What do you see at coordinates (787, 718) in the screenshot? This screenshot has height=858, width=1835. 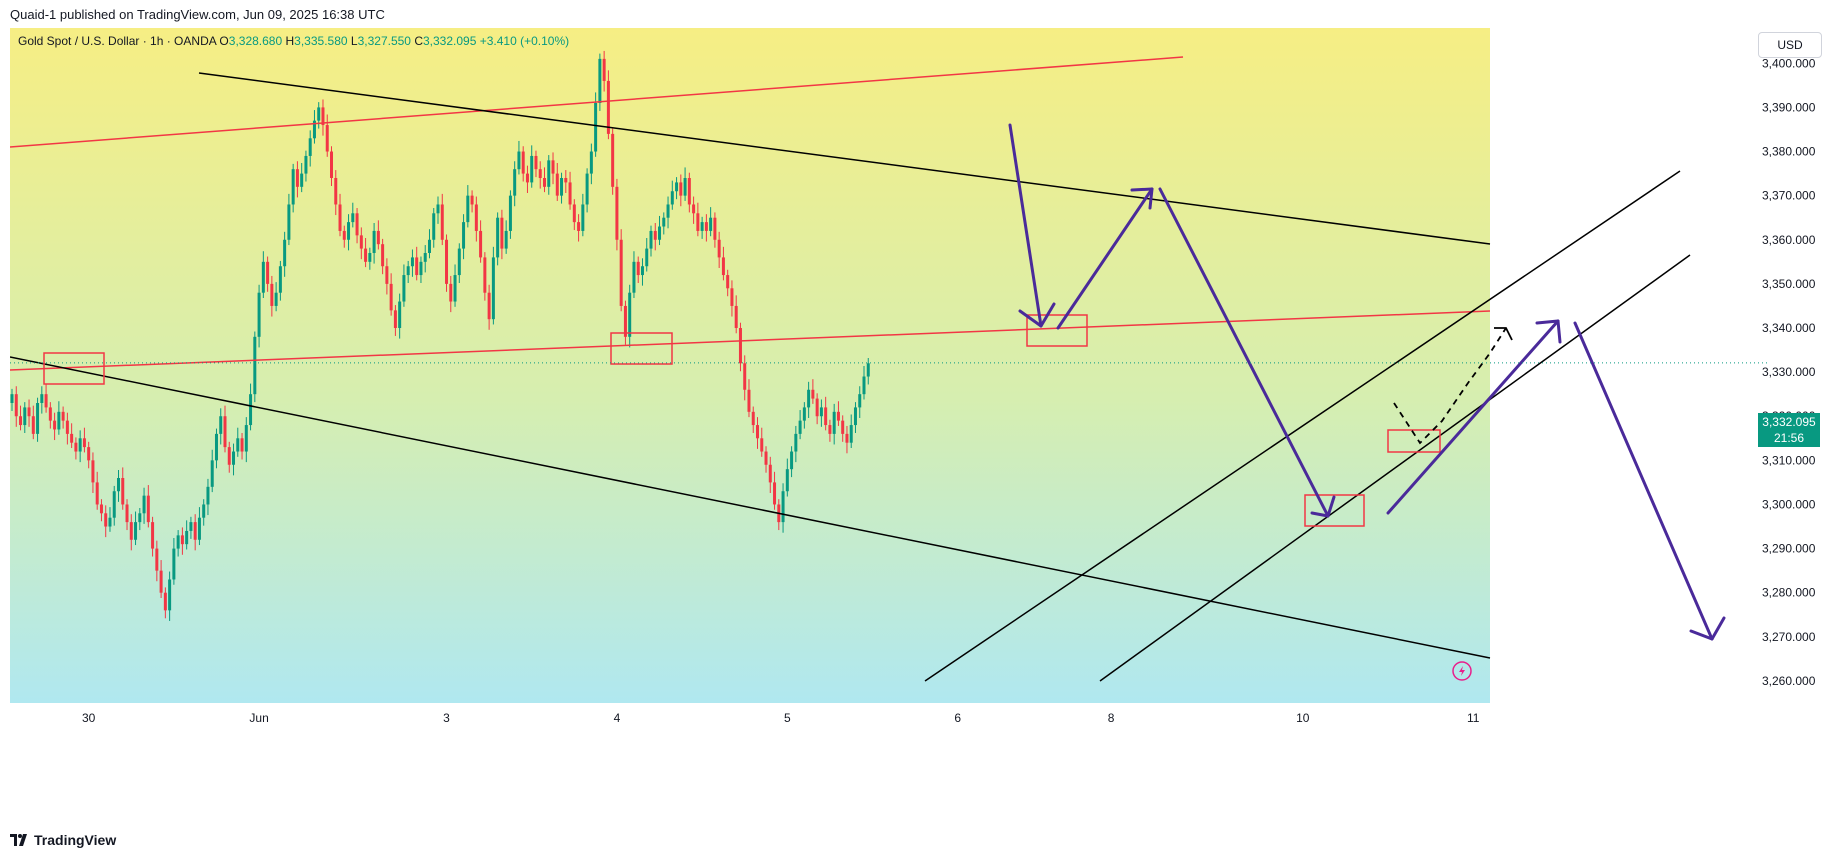 I see `time-tick-label: 5` at bounding box center [787, 718].